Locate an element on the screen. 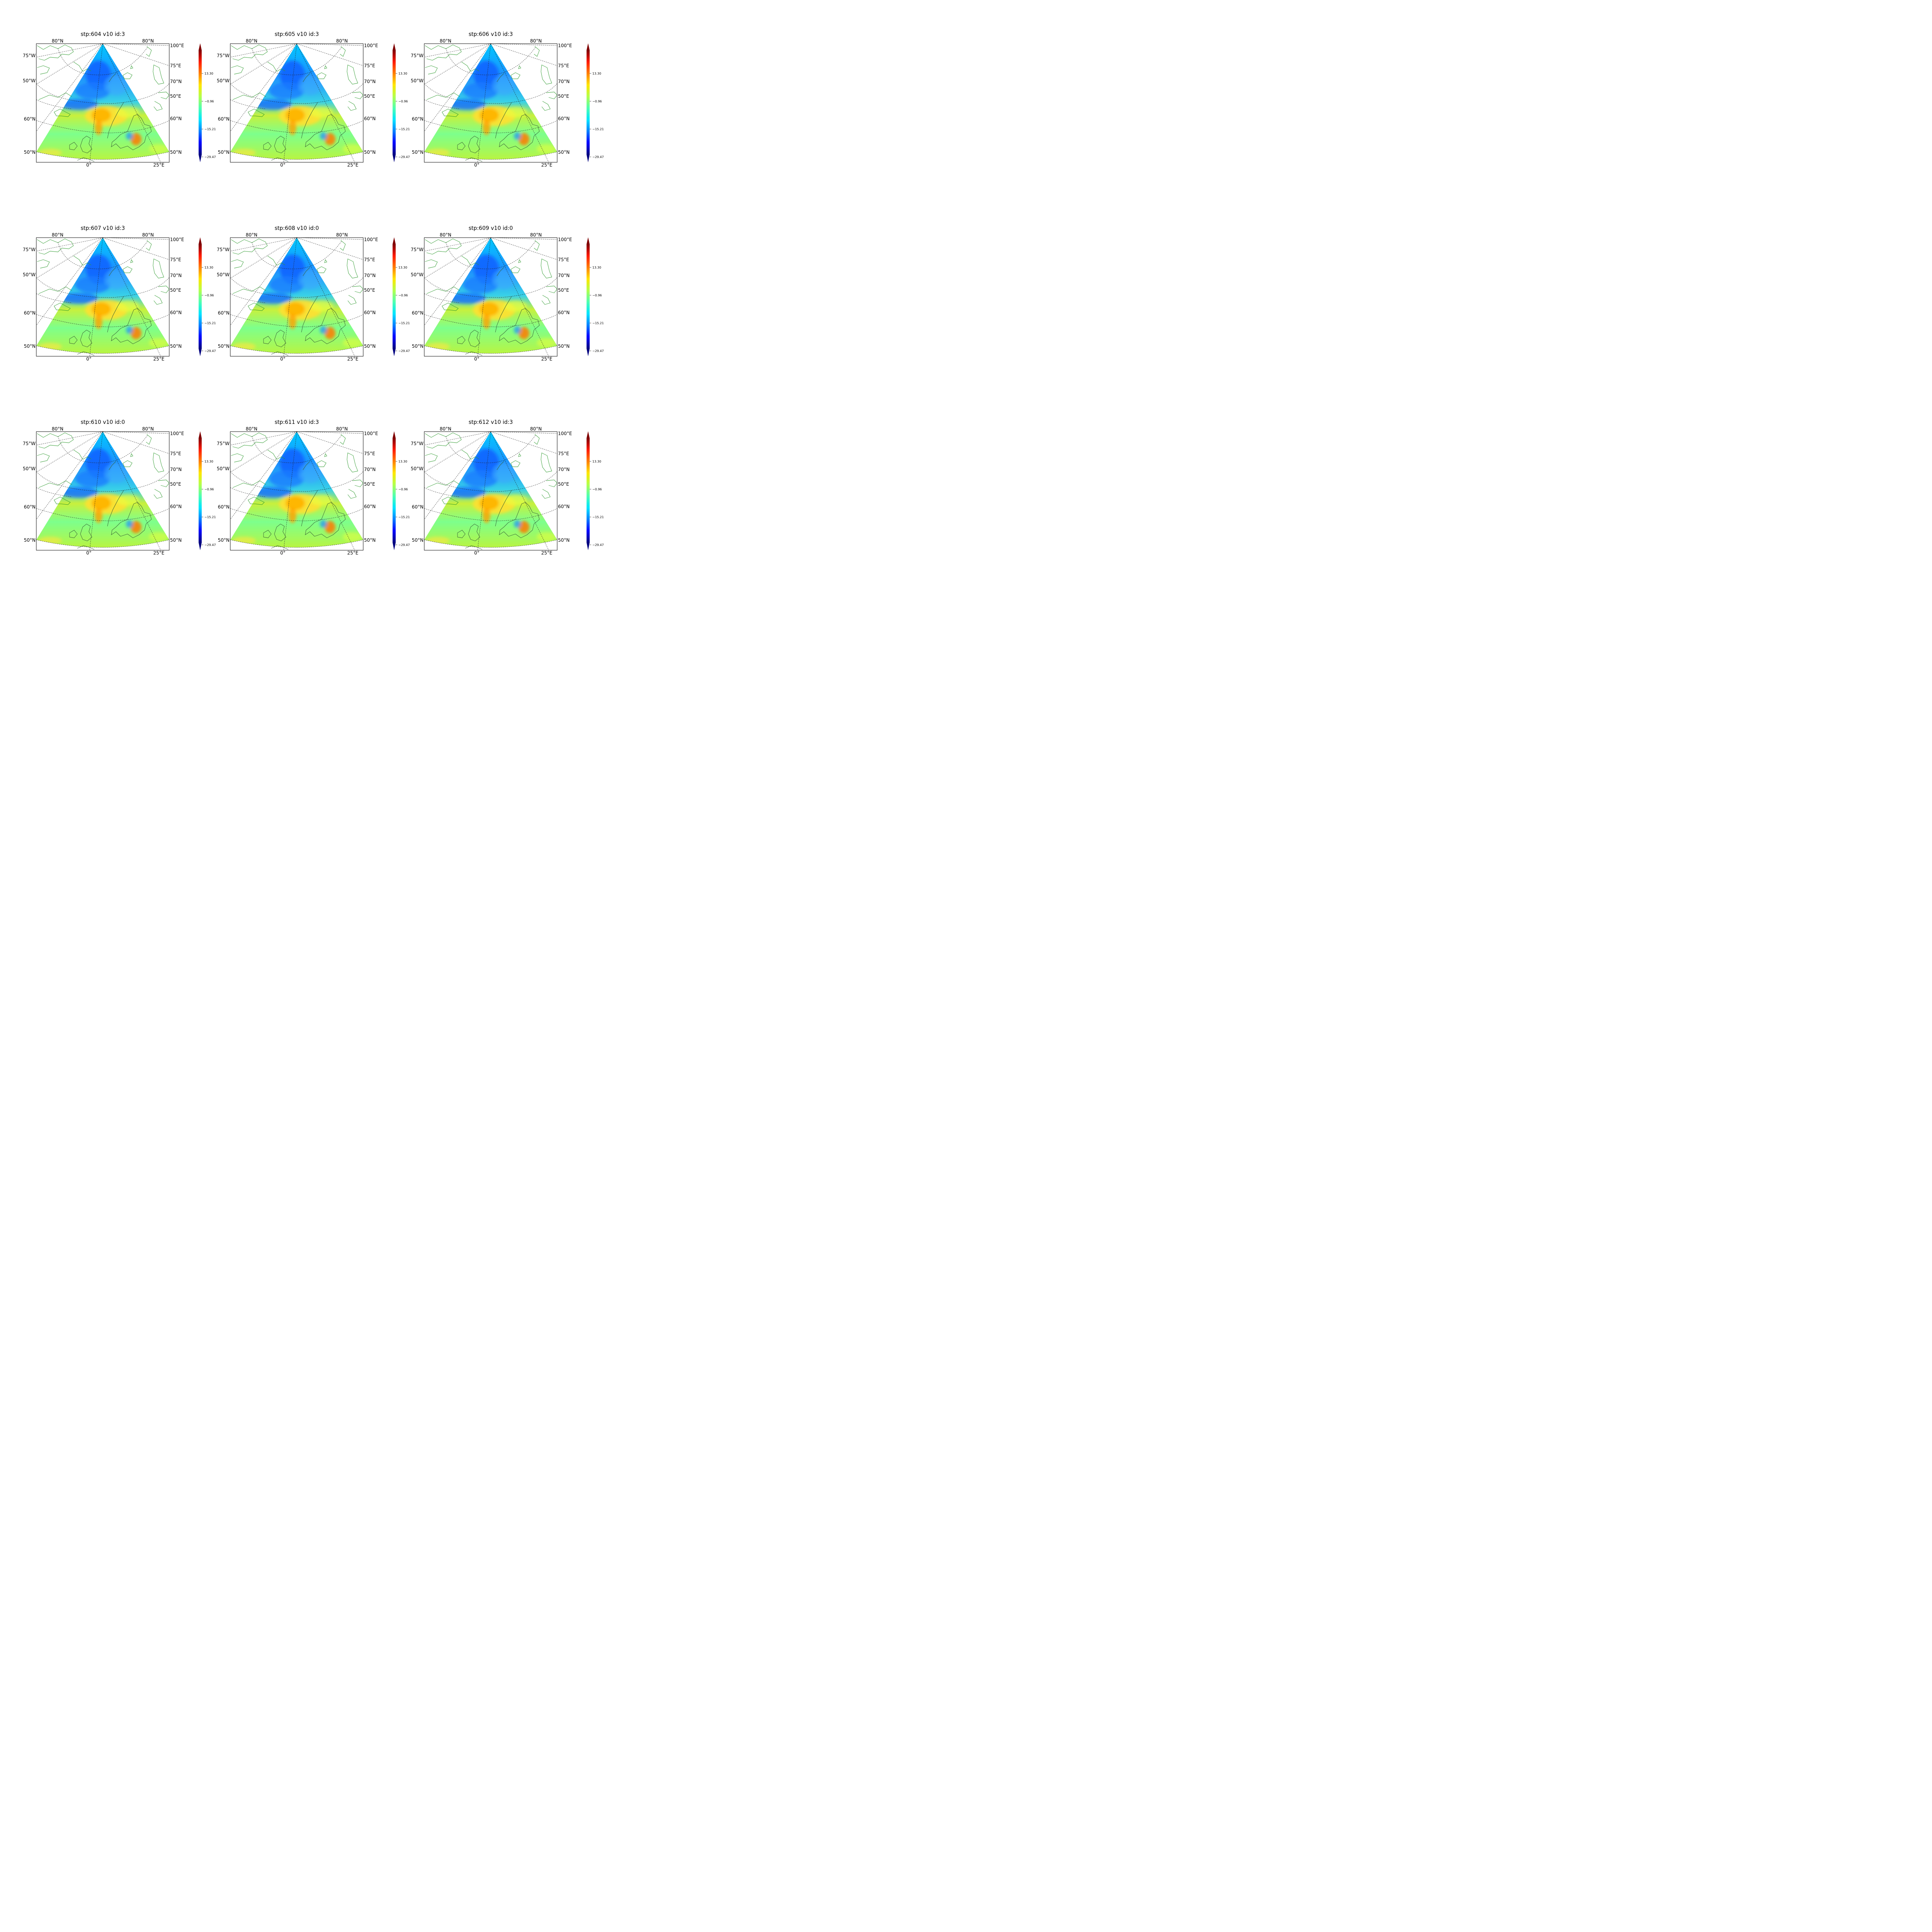  panel-title: stp:610 v10 id:0 is located at coordinates (103, 422).